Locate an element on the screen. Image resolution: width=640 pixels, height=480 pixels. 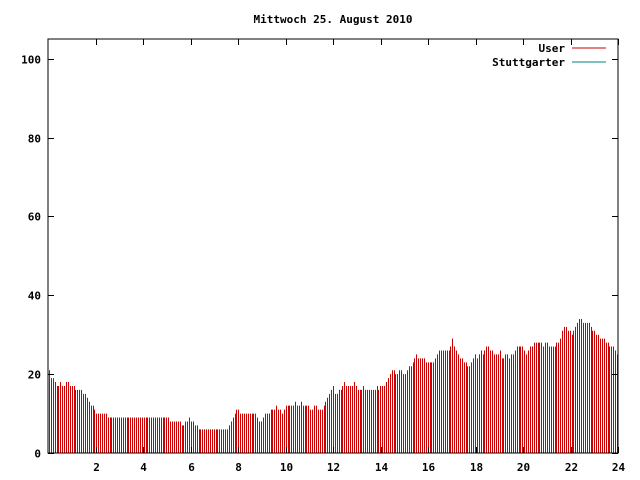
x-tick-label: 20 is located at coordinates (523, 467).